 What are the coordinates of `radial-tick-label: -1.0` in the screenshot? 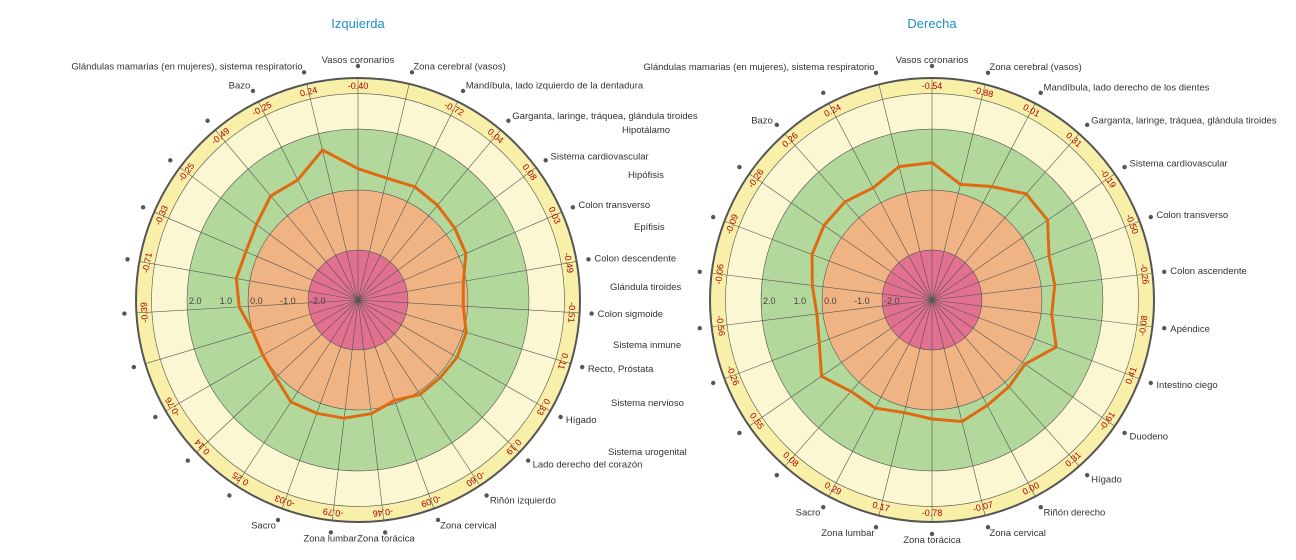 It's located at (862, 301).